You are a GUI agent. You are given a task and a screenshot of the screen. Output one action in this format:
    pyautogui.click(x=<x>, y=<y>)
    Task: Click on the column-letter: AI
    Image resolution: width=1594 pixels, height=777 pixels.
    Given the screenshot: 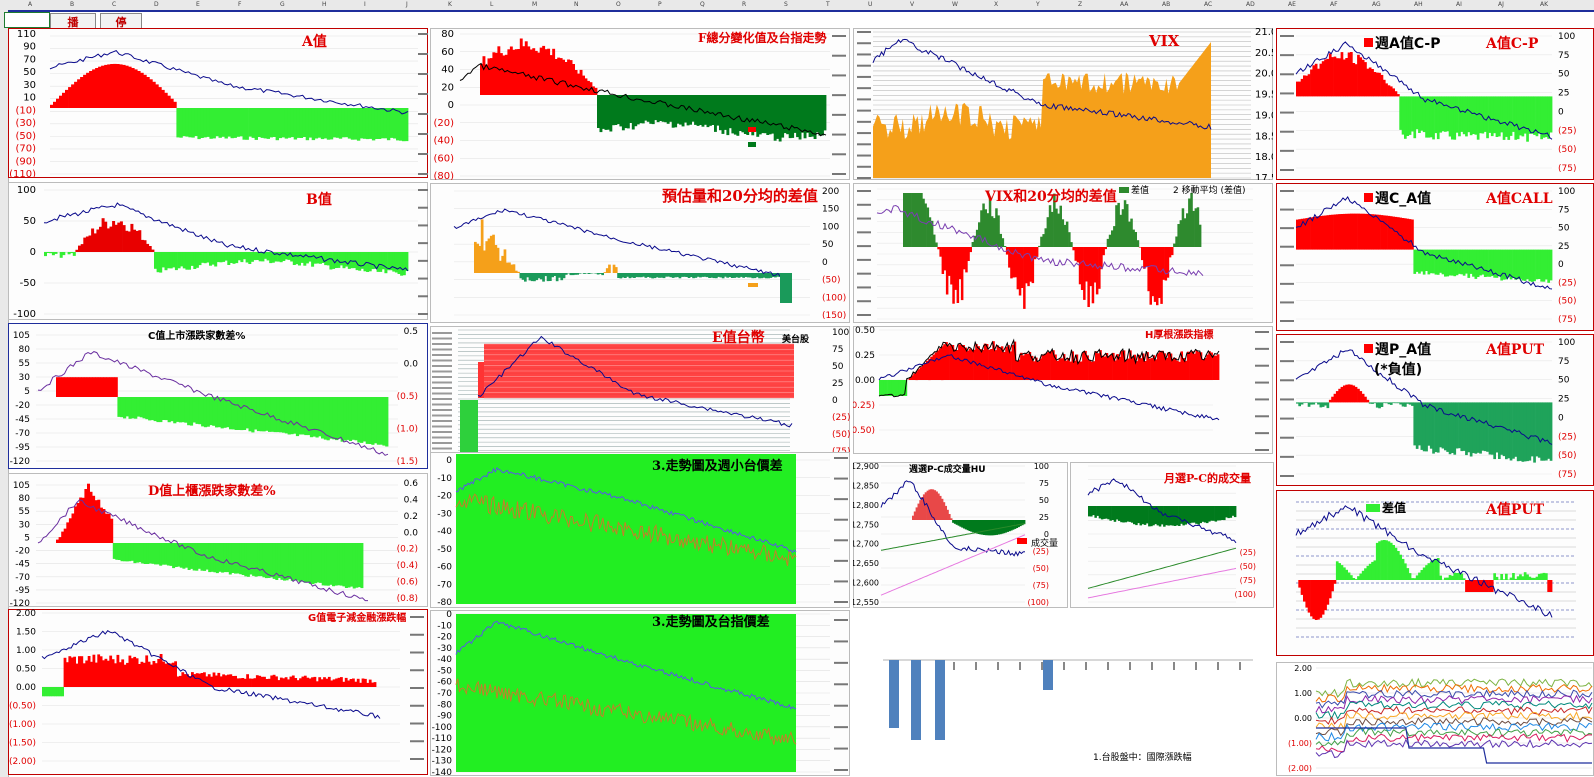 What is the action you would take?
    pyautogui.click(x=1459, y=4)
    